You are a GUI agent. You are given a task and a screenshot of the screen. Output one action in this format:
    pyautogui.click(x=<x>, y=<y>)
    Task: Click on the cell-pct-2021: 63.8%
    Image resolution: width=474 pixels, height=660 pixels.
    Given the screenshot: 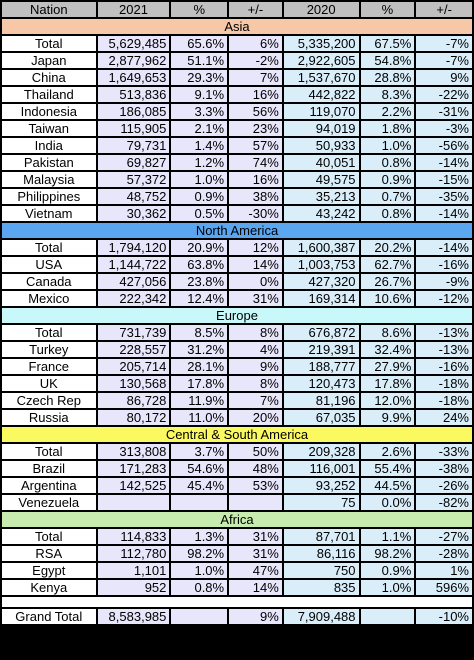 What is the action you would take?
    pyautogui.click(x=199, y=264)
    